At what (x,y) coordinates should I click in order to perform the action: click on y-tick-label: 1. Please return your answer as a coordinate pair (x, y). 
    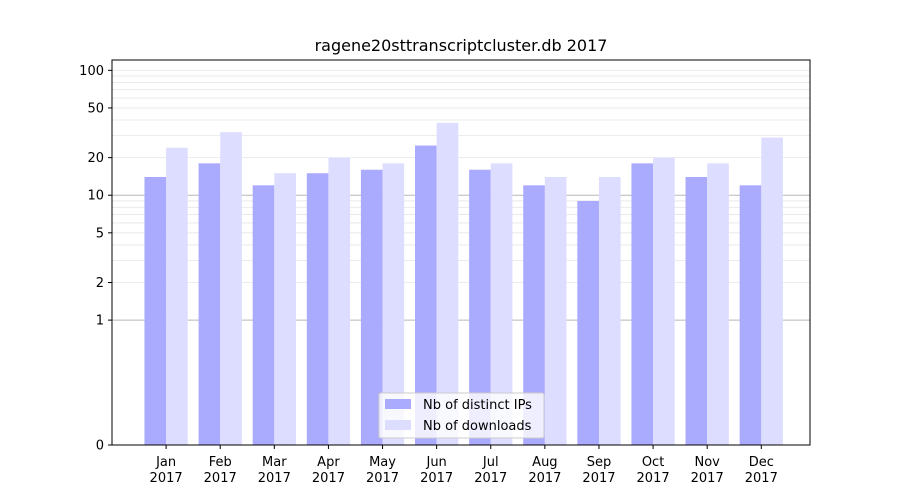
    Looking at the image, I should click on (100, 321).